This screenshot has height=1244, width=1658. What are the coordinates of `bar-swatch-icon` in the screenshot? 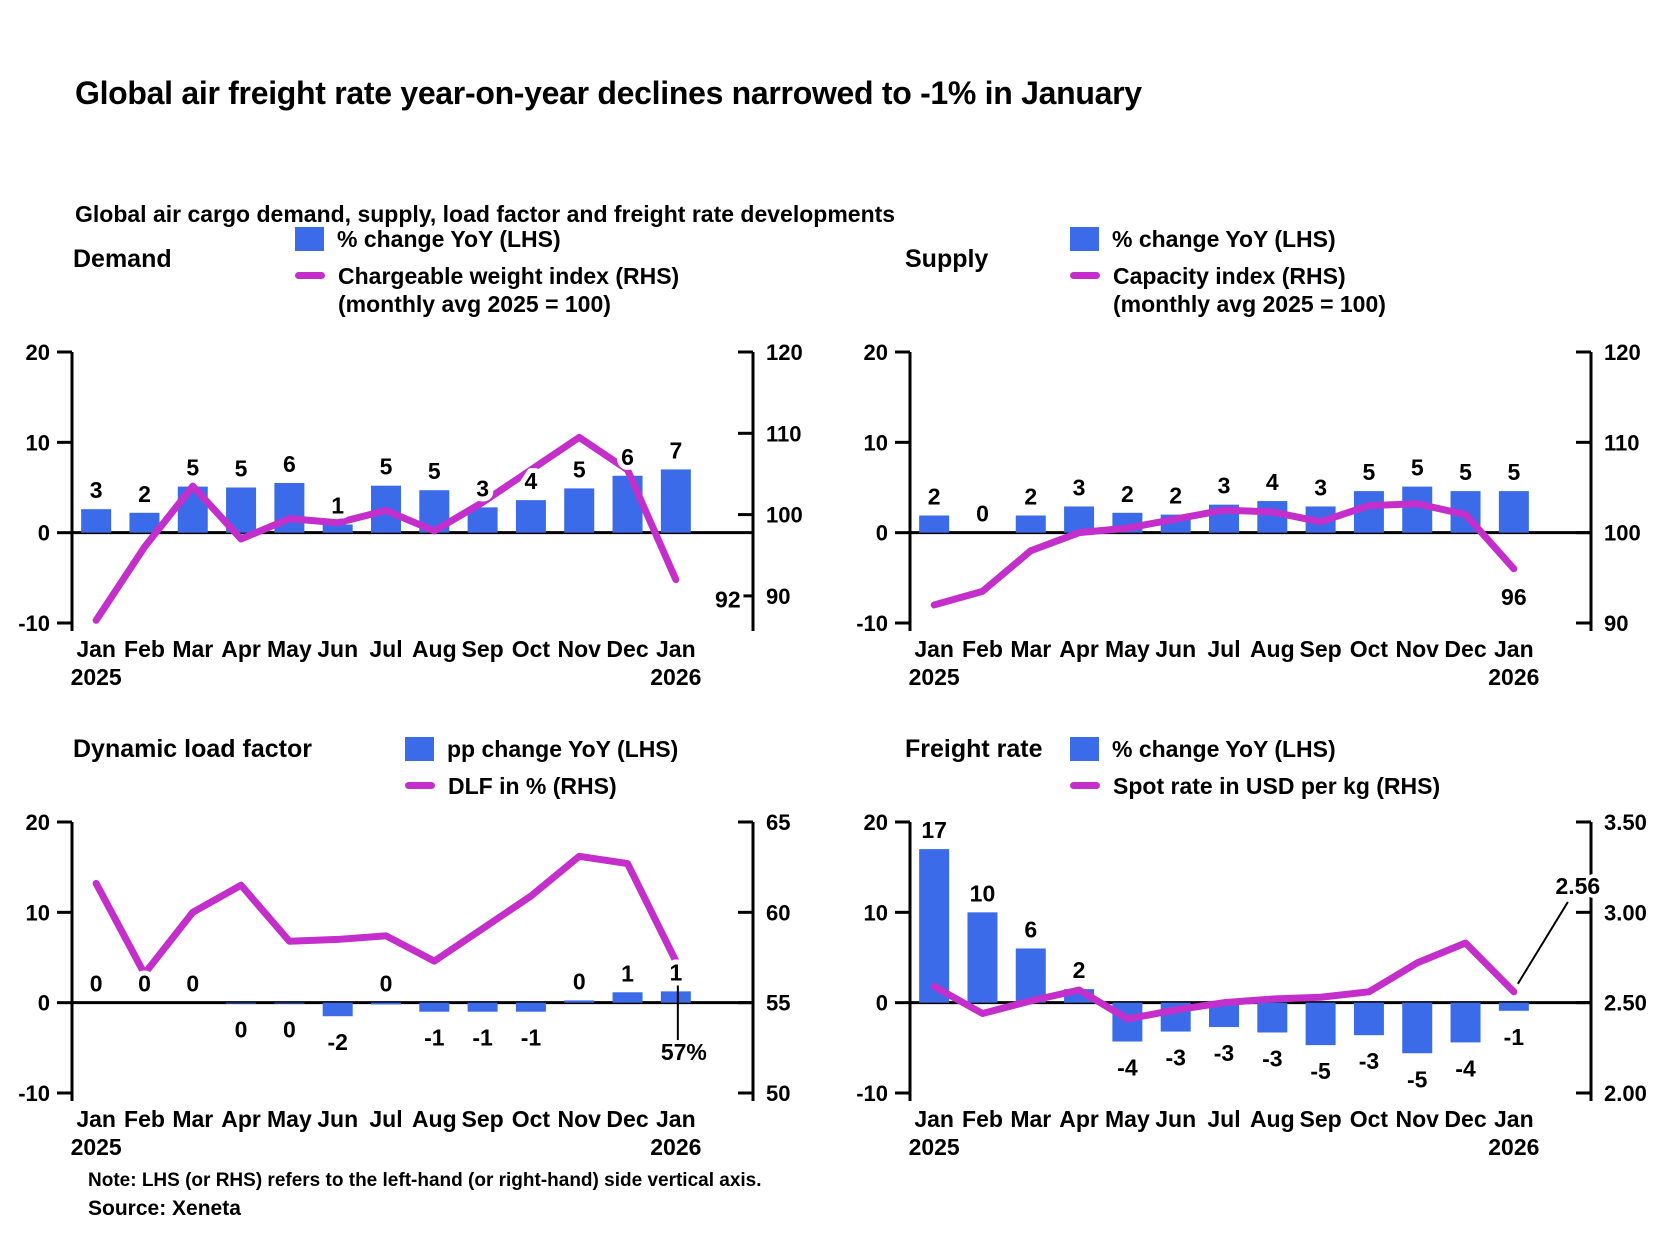 It's located at (309, 239).